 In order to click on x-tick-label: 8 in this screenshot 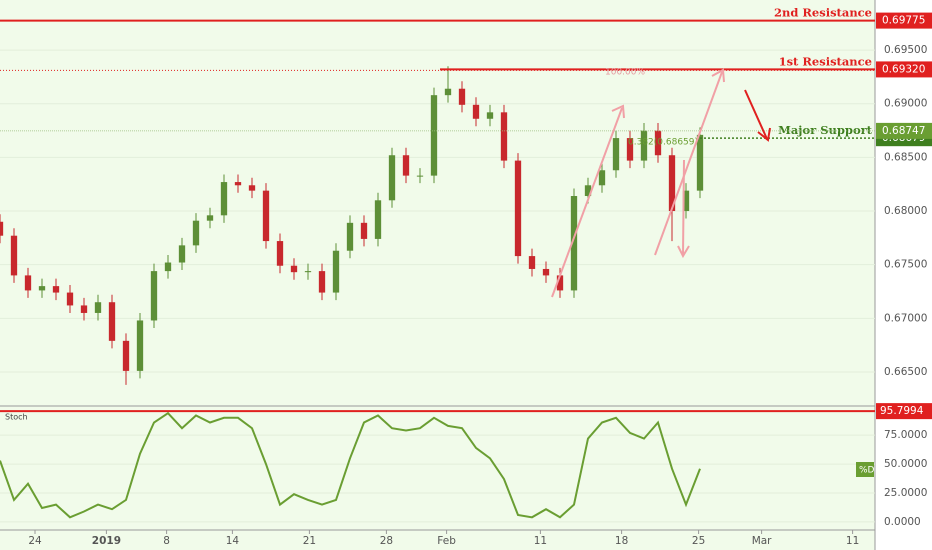, I will do `click(166, 541)`.